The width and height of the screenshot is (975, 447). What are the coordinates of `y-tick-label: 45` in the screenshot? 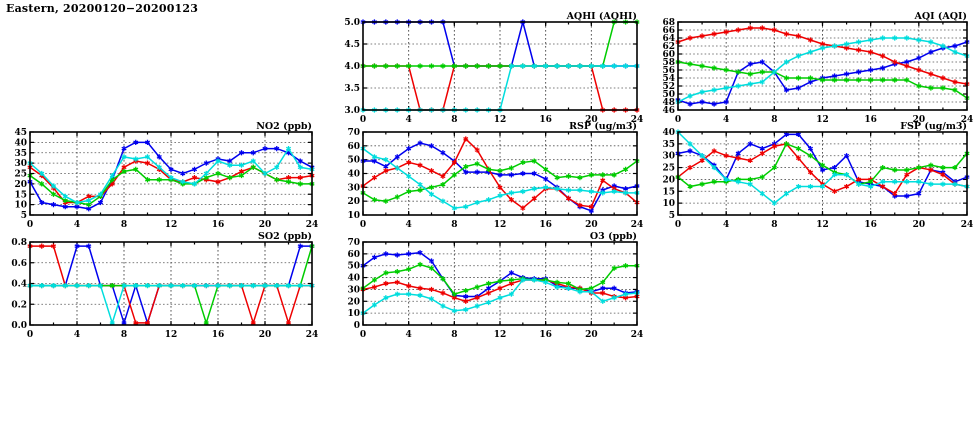 It's located at (20, 133).